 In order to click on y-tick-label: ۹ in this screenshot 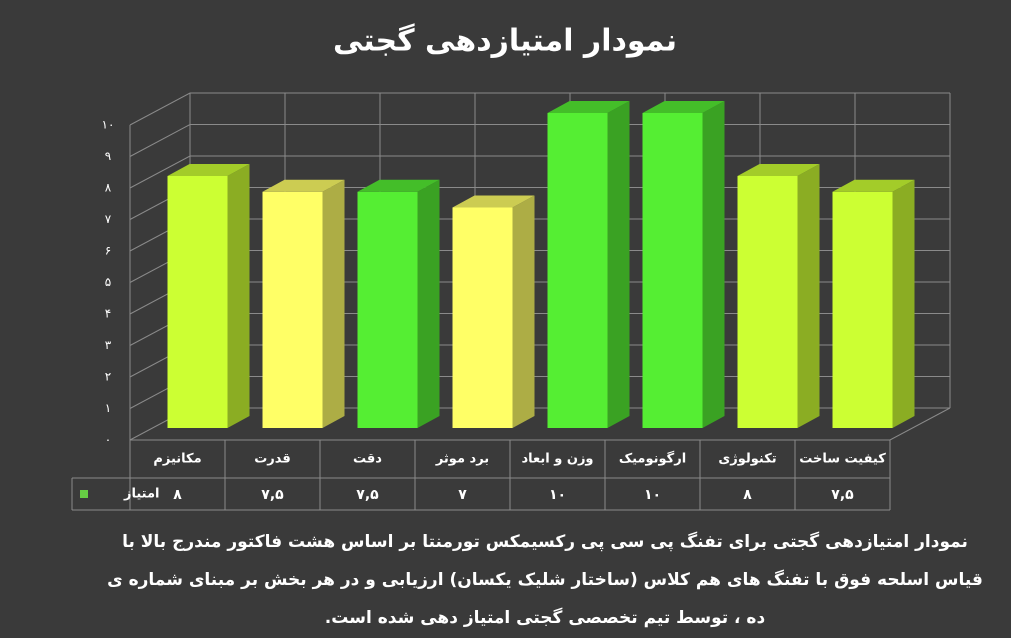, I will do `click(108, 156)`.